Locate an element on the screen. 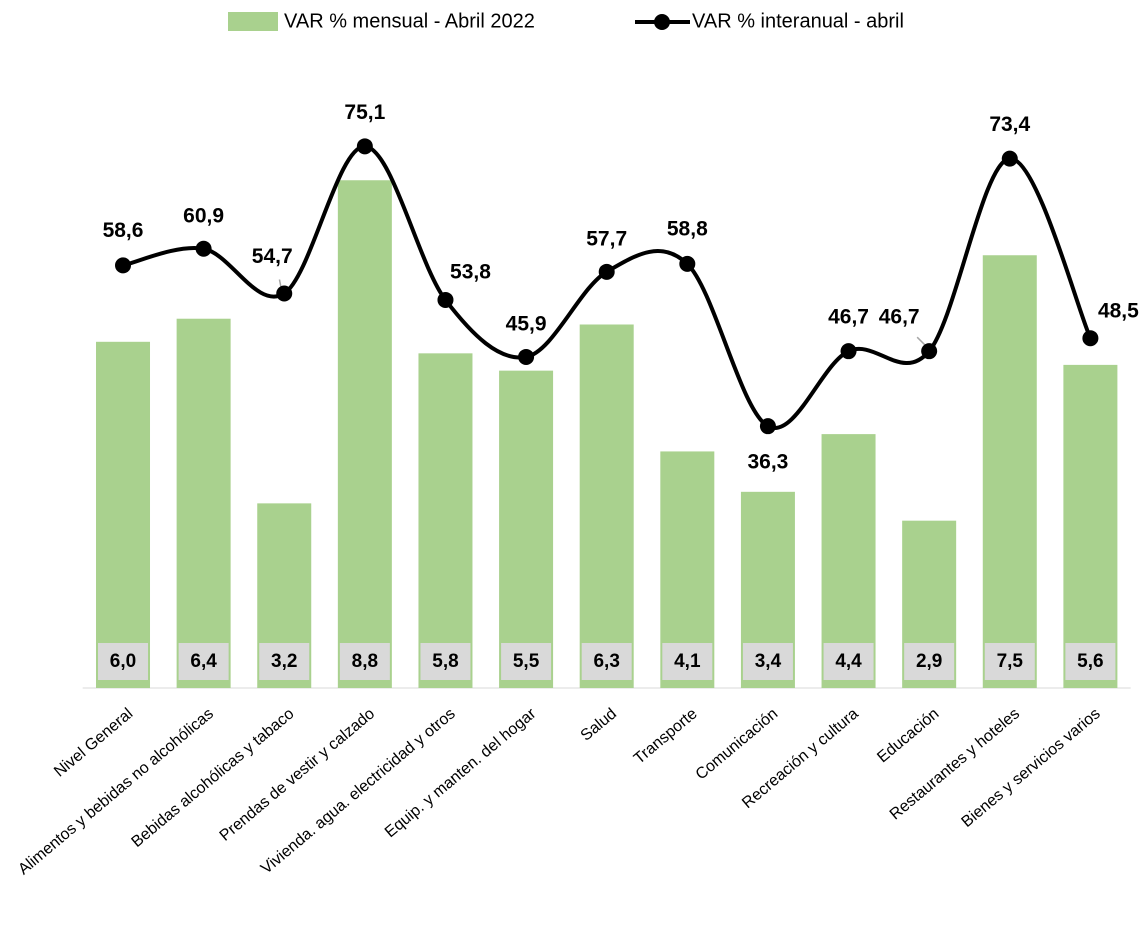 Image resolution: width=1147 pixels, height=933 pixels. x-tick-label: Bebidas alcohólicas y tabaco is located at coordinates (213, 778).